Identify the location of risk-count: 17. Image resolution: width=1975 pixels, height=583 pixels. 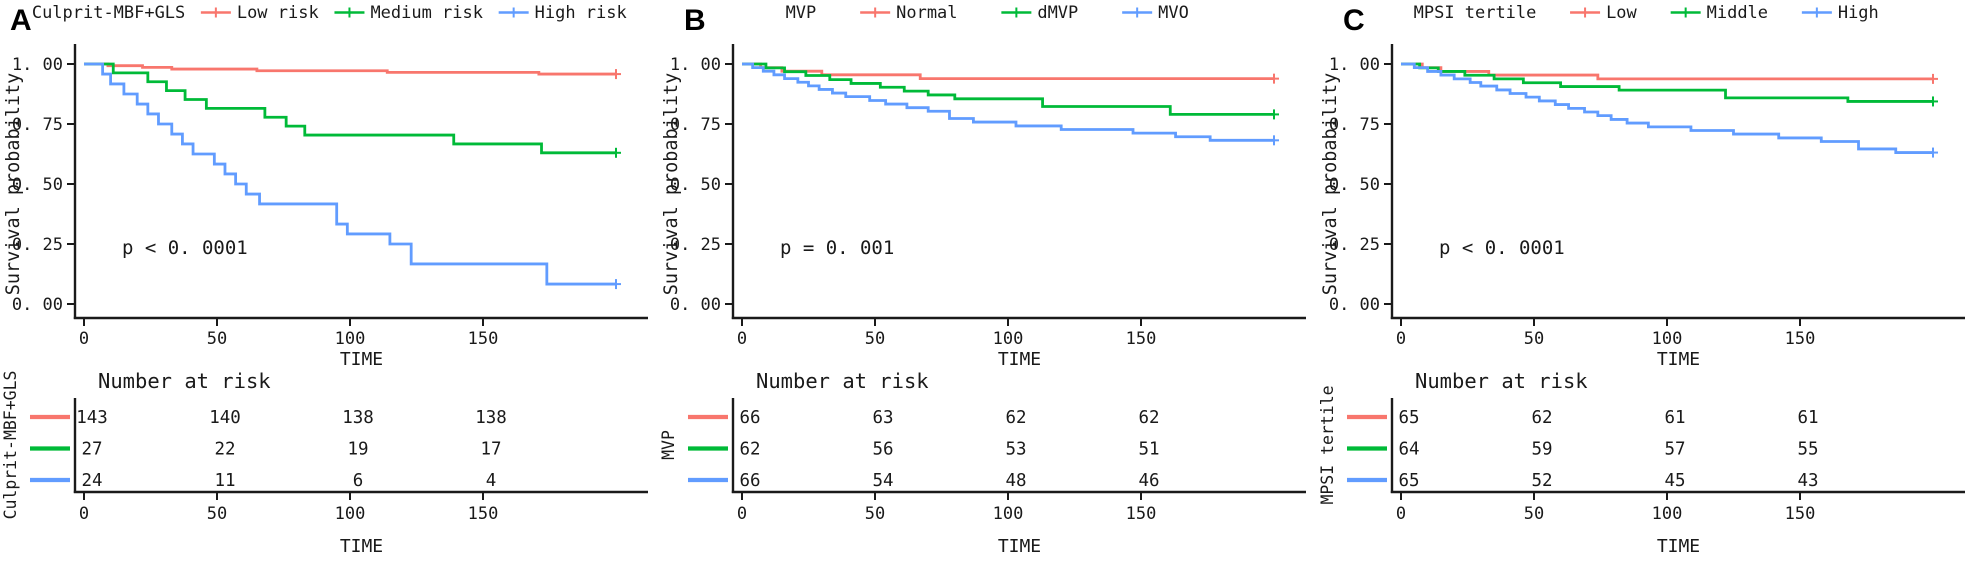
(490, 449).